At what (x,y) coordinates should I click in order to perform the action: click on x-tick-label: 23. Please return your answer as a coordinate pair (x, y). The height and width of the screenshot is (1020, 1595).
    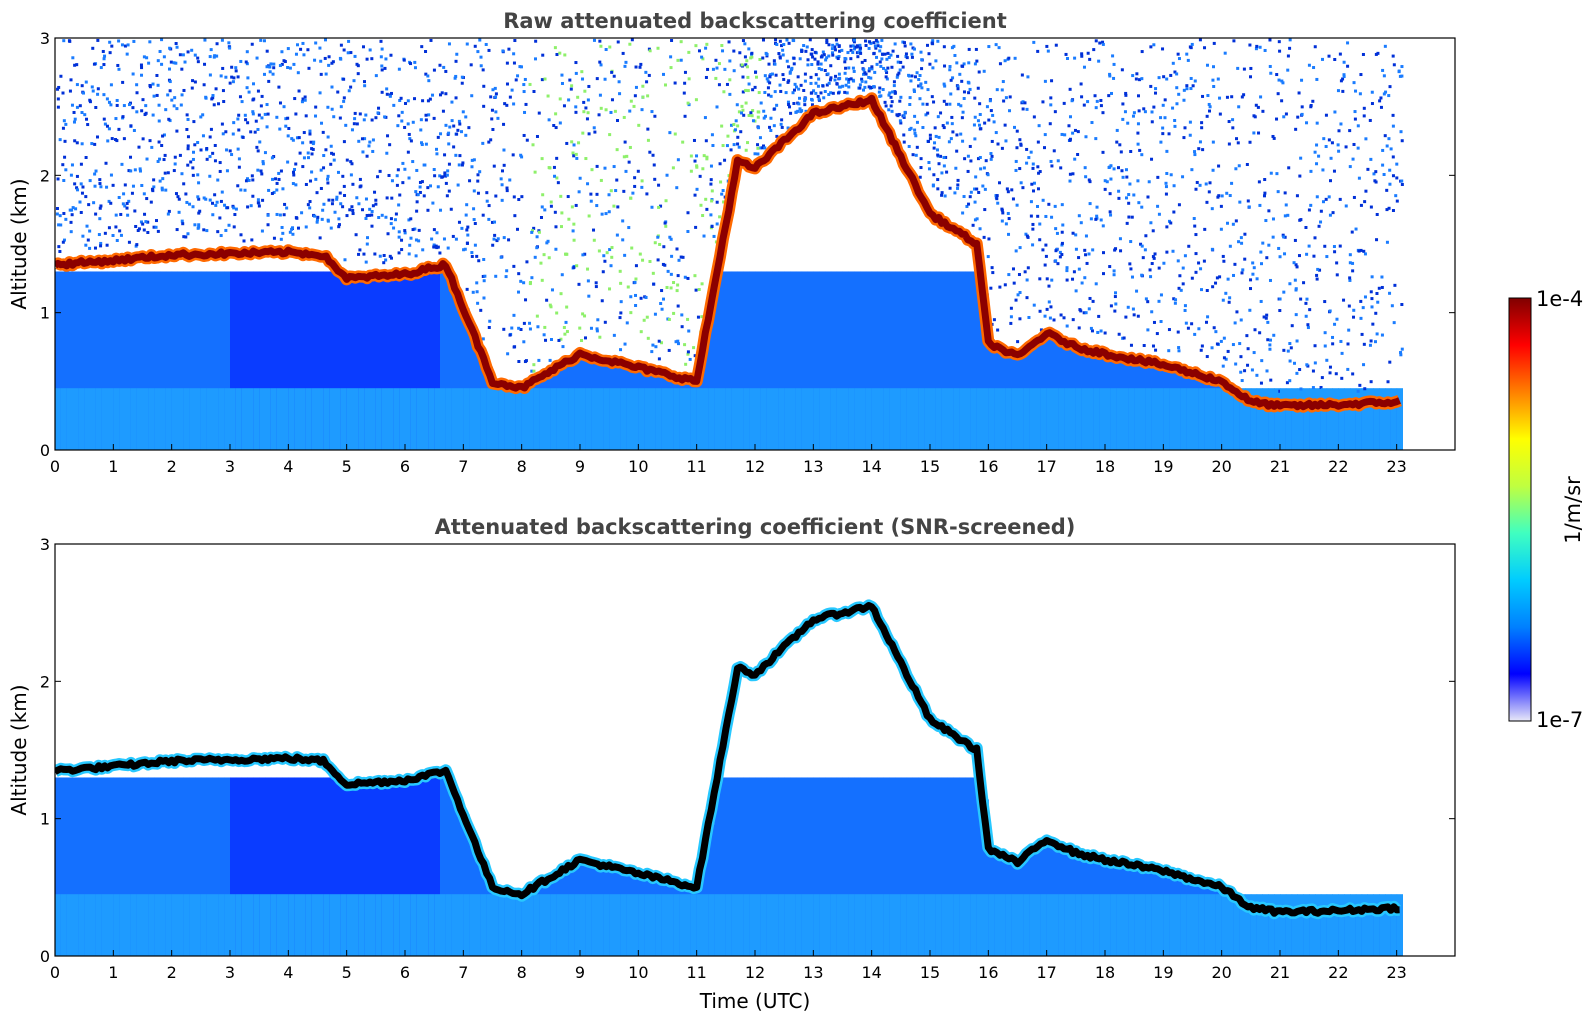
    Looking at the image, I should click on (1396, 466).